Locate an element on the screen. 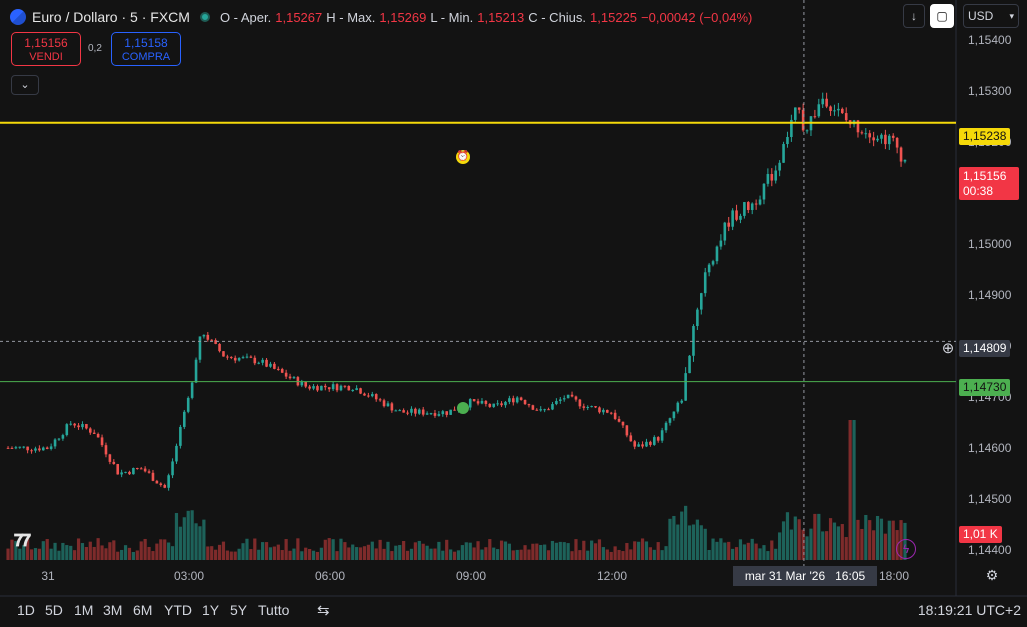 This screenshot has height=627, width=1027. range-1d-button: 1D is located at coordinates (26, 610).